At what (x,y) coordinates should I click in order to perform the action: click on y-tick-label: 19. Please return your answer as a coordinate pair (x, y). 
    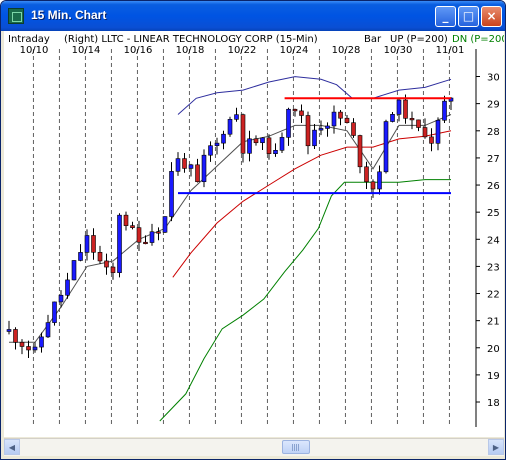
    Looking at the image, I should click on (493, 376).